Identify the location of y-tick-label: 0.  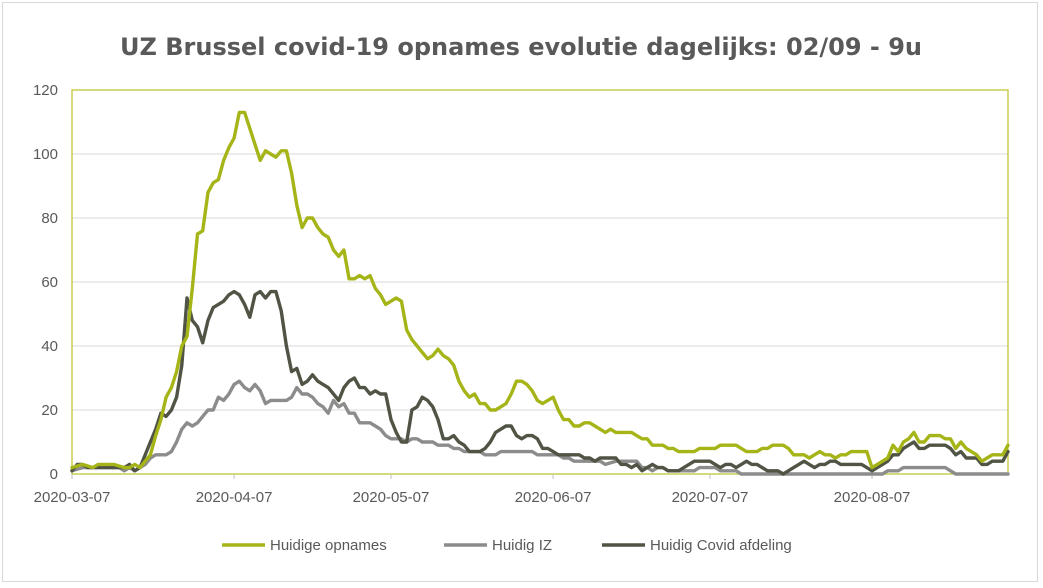
(54, 474).